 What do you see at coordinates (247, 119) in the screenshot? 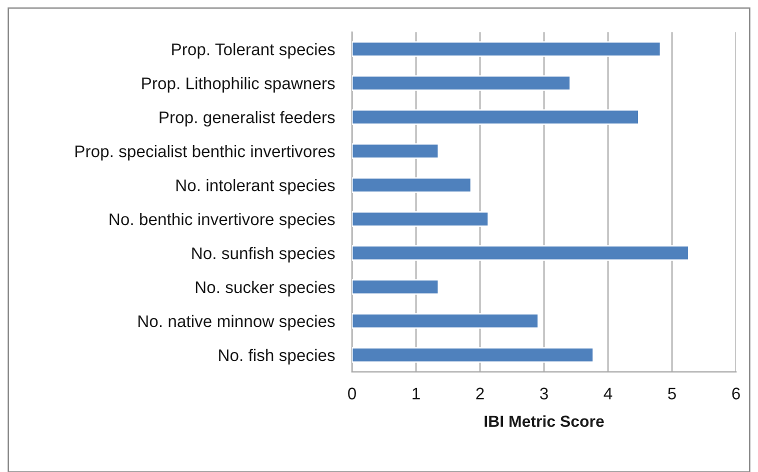
I see `y-tick-label: Prop. generalist feeders` at bounding box center [247, 119].